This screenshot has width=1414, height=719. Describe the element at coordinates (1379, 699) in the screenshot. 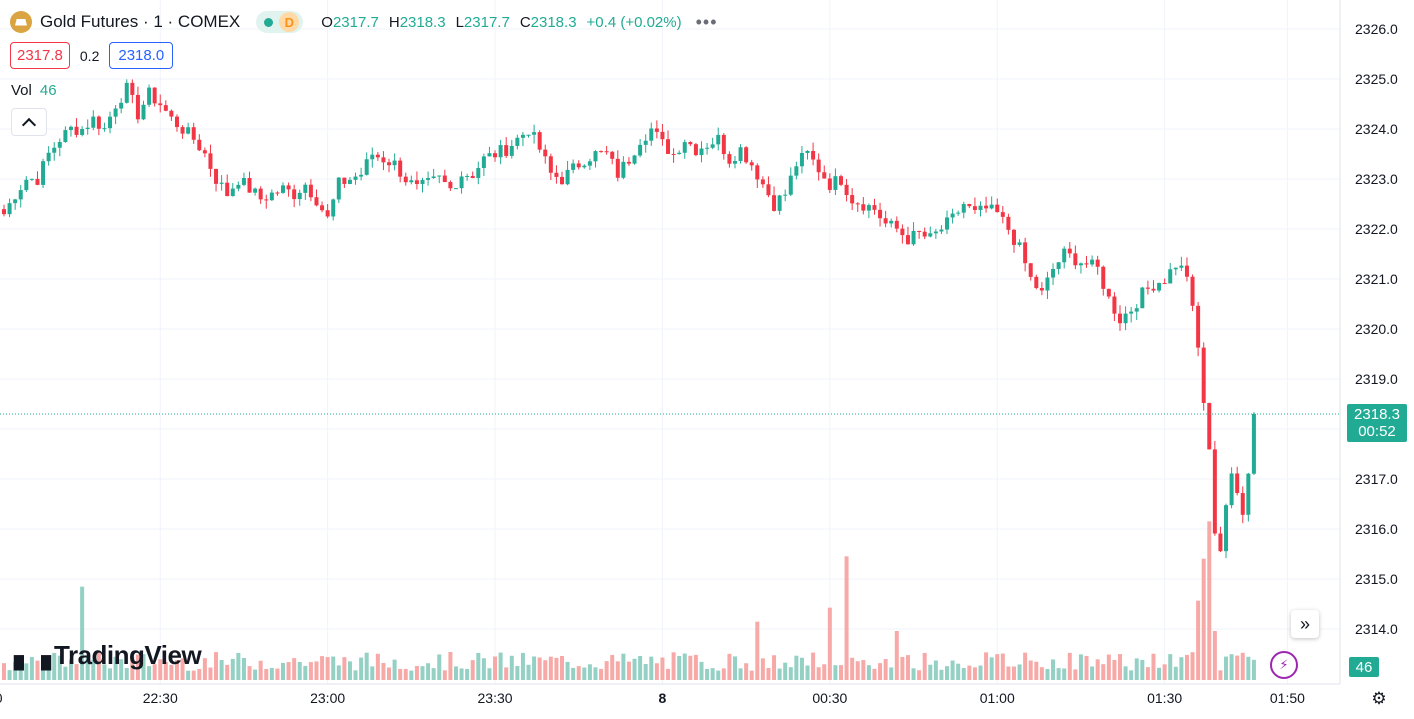

I see `chart-settings-button: ⚙` at that location.